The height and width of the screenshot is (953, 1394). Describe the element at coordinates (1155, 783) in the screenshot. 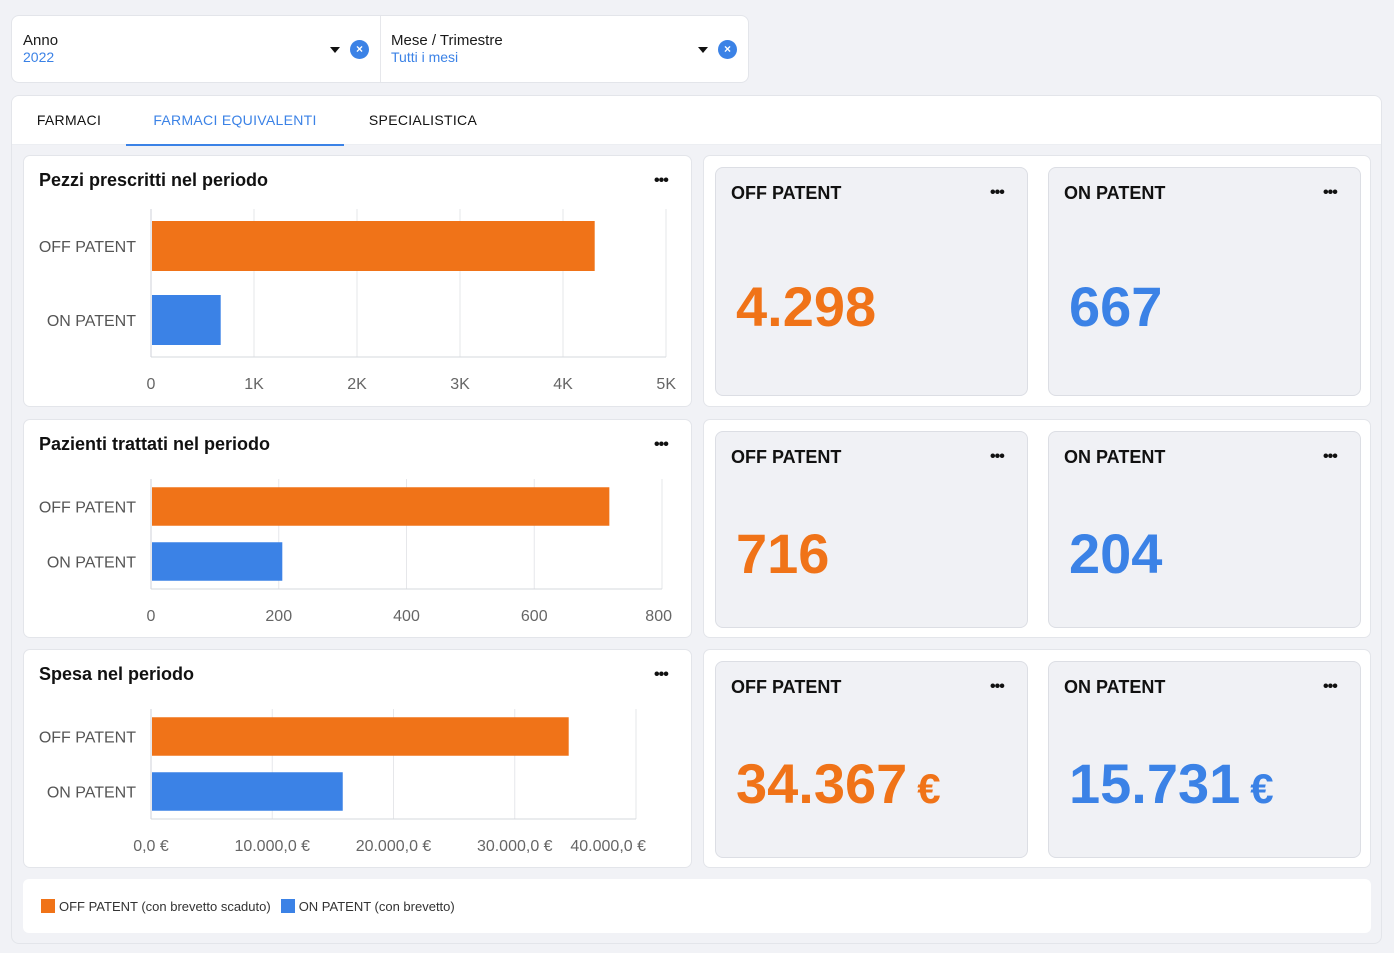

I see `kpi-number: 15.731` at that location.